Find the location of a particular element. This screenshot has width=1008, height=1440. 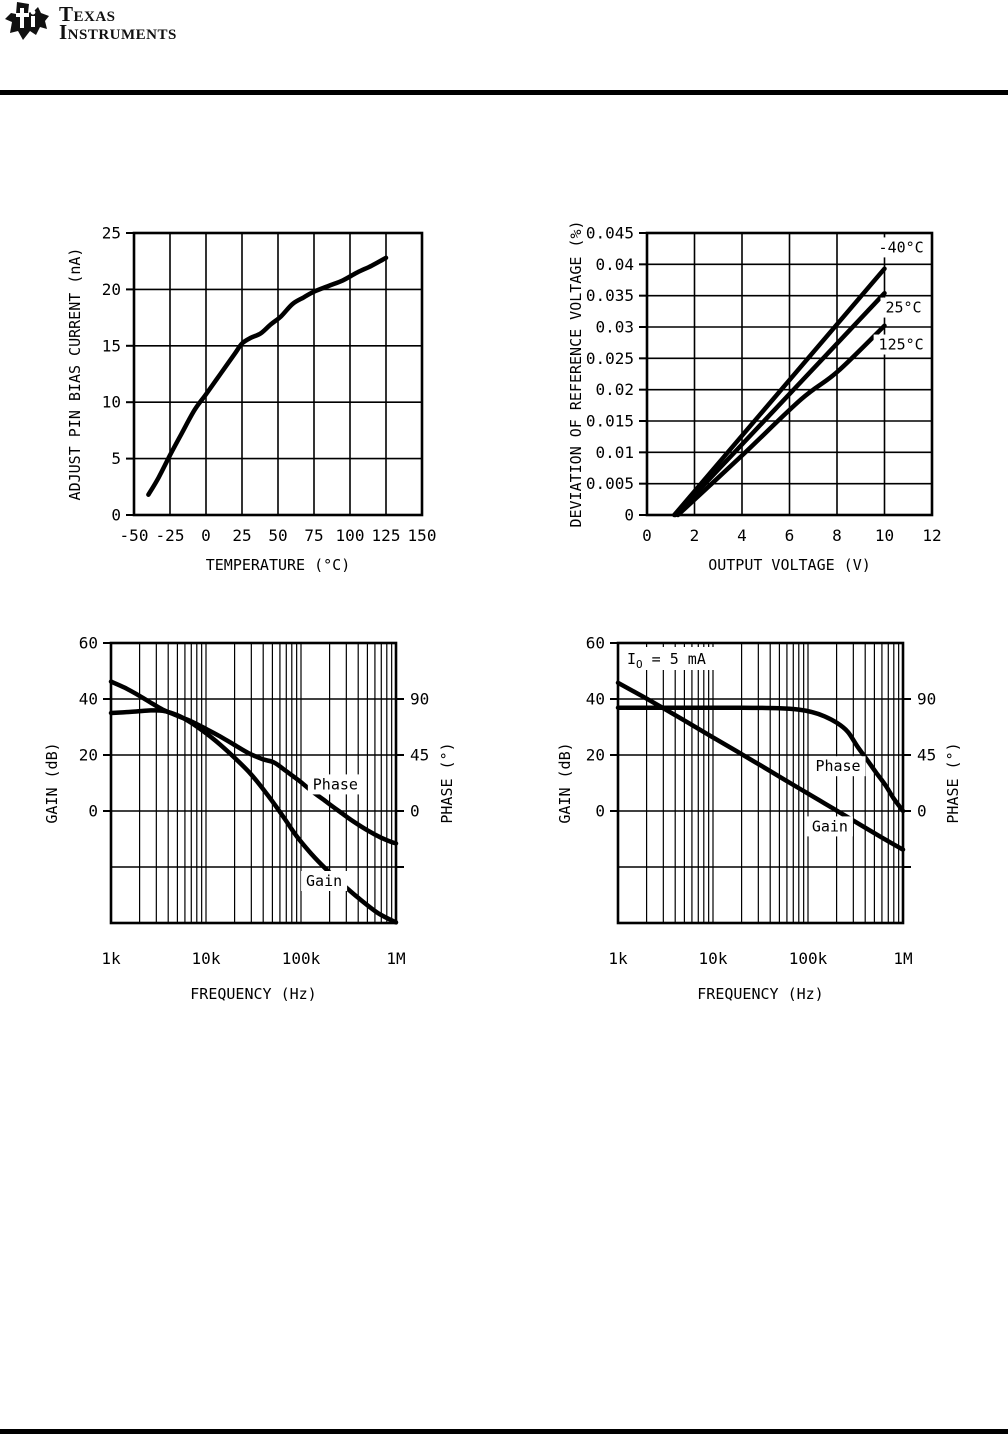

x-tick-label: 100 is located at coordinates (350, 535).